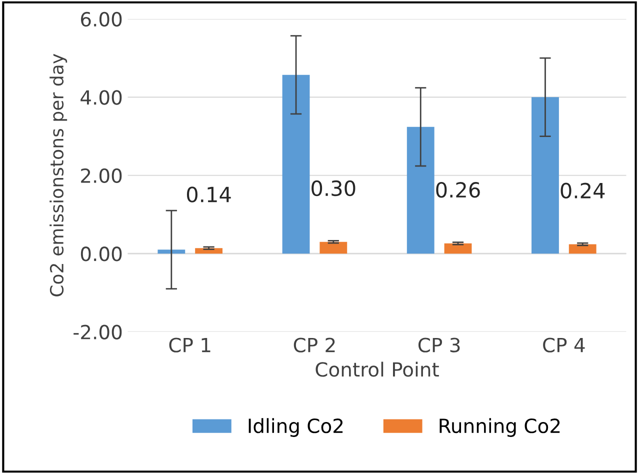 This screenshot has width=639, height=474. Describe the element at coordinates (500, 427) in the screenshot. I see `legend-label: Running Co2` at that location.